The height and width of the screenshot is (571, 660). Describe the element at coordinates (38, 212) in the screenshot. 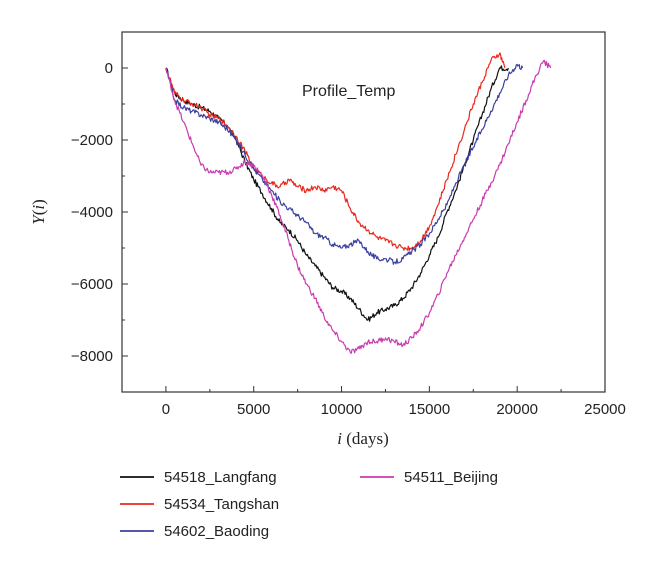

I see `y-axis-label: Y(i)` at that location.